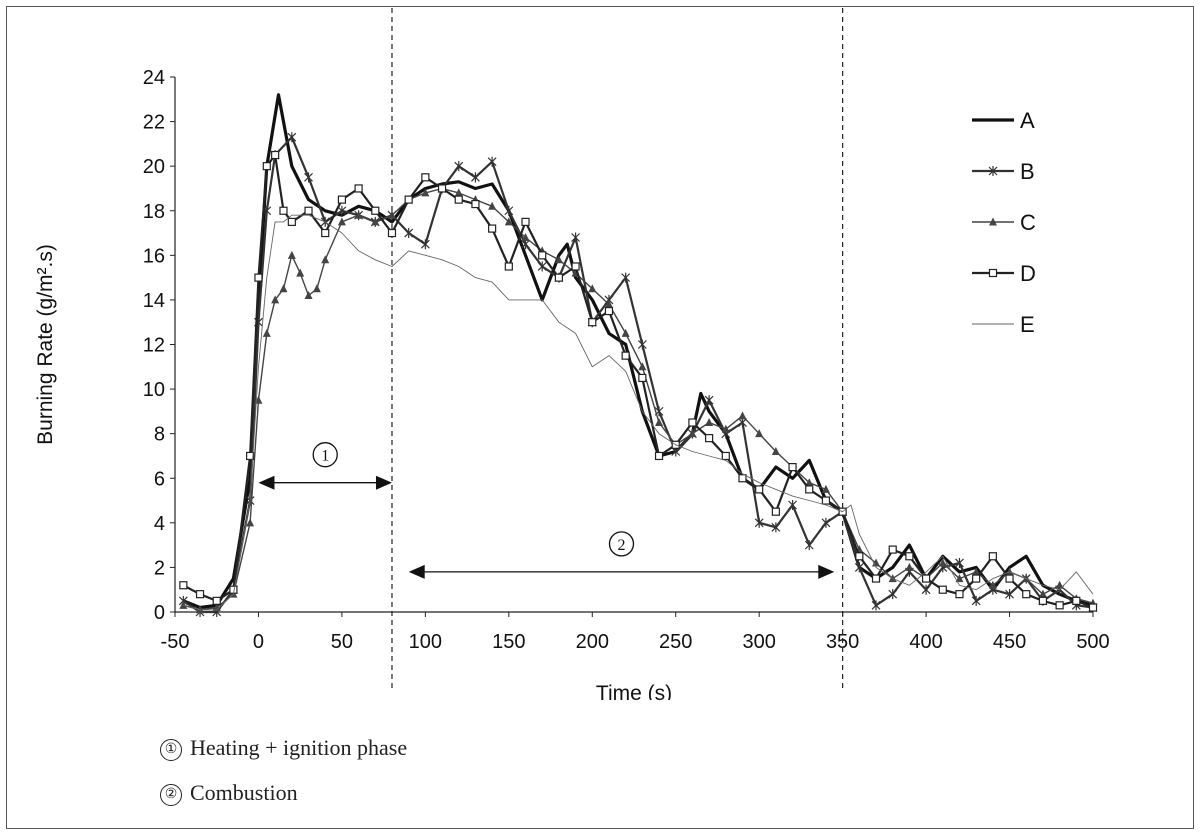 The height and width of the screenshot is (835, 1202). I want to click on legend-marker-d, so click(993, 273).